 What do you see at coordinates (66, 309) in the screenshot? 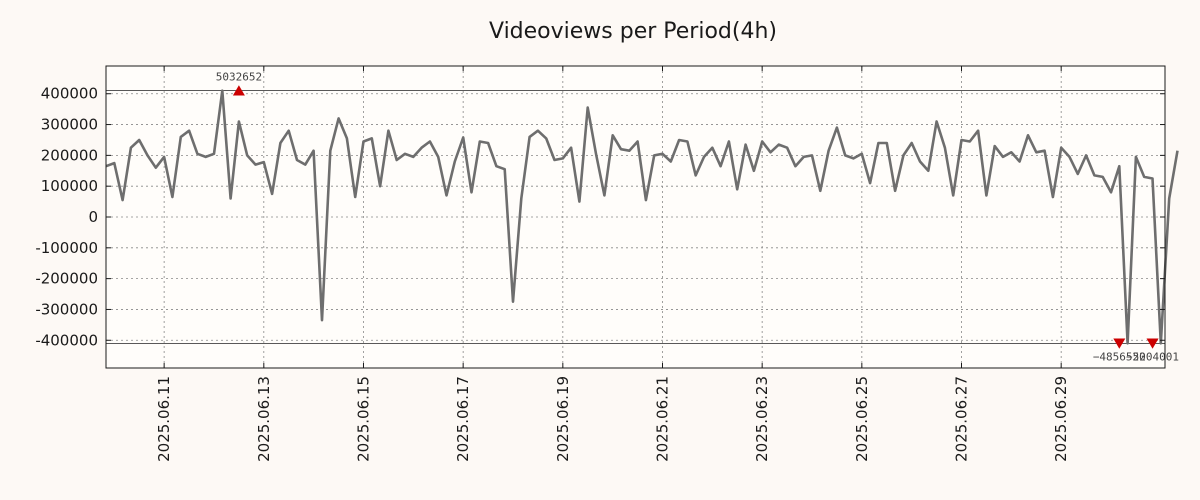
I see `y-tick-label: -300000` at bounding box center [66, 309].